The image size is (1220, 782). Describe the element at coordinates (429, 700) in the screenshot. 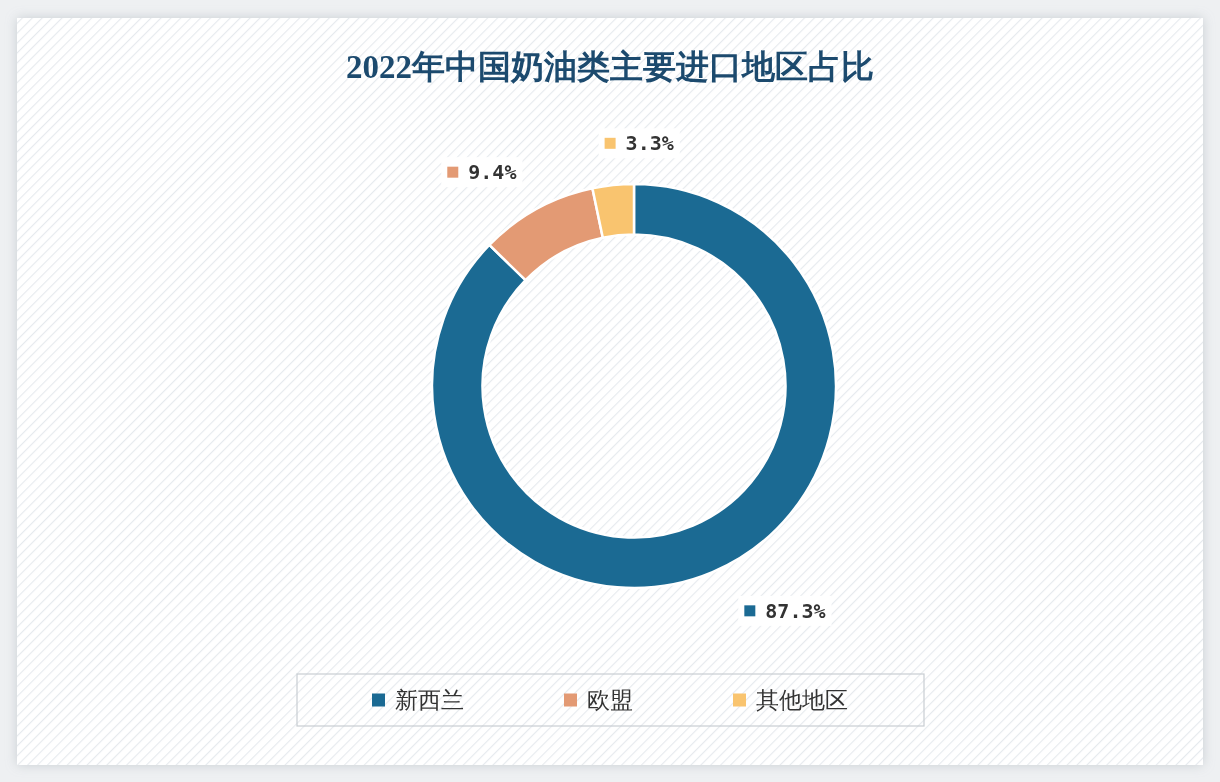

I see `legend-label: 新西兰` at that location.